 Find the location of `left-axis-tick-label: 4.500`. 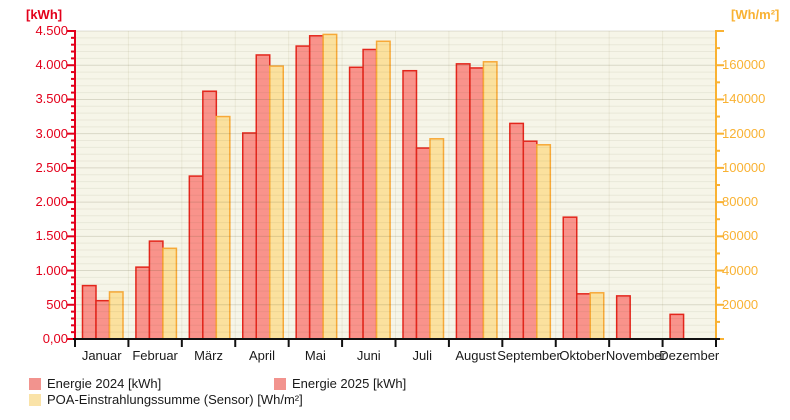

left-axis-tick-label: 4.500 is located at coordinates (51, 30).